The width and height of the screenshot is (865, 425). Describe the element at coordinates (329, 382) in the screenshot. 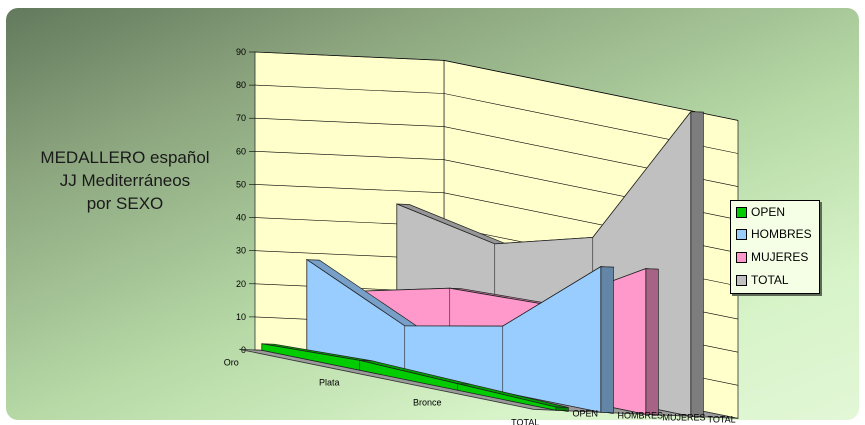

I see `x-tick-label: Plata` at that location.